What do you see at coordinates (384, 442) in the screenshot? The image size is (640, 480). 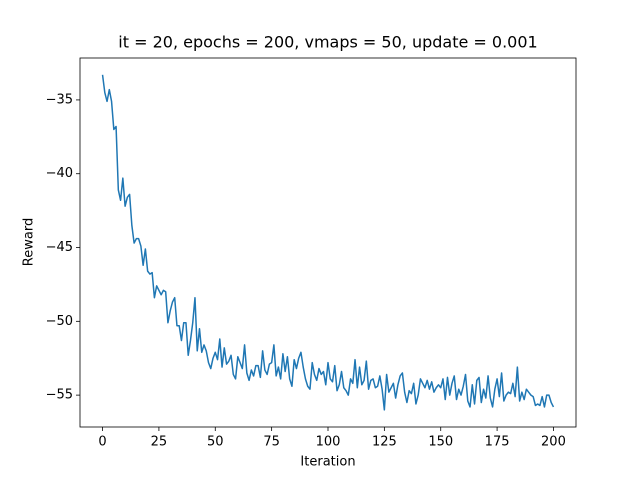 I see `x-tick-label: 125` at bounding box center [384, 442].